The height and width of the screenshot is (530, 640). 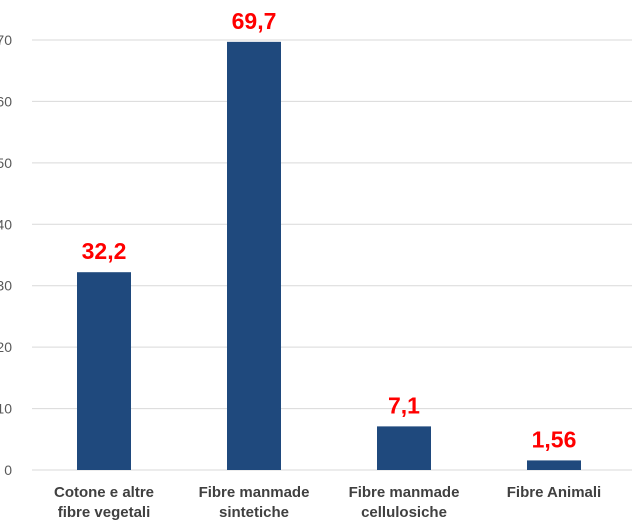 What do you see at coordinates (8, 470) in the screenshot?
I see `y-tick-label: 0` at bounding box center [8, 470].